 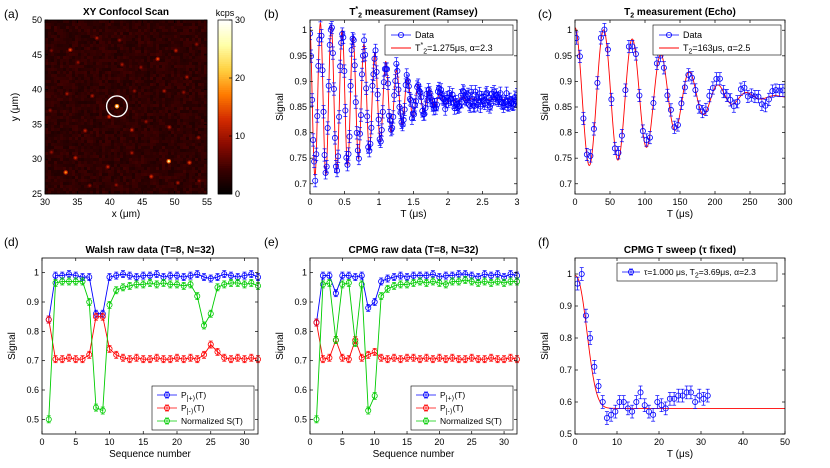 I want to click on x-tick-label: 30, so click(x=45, y=202).